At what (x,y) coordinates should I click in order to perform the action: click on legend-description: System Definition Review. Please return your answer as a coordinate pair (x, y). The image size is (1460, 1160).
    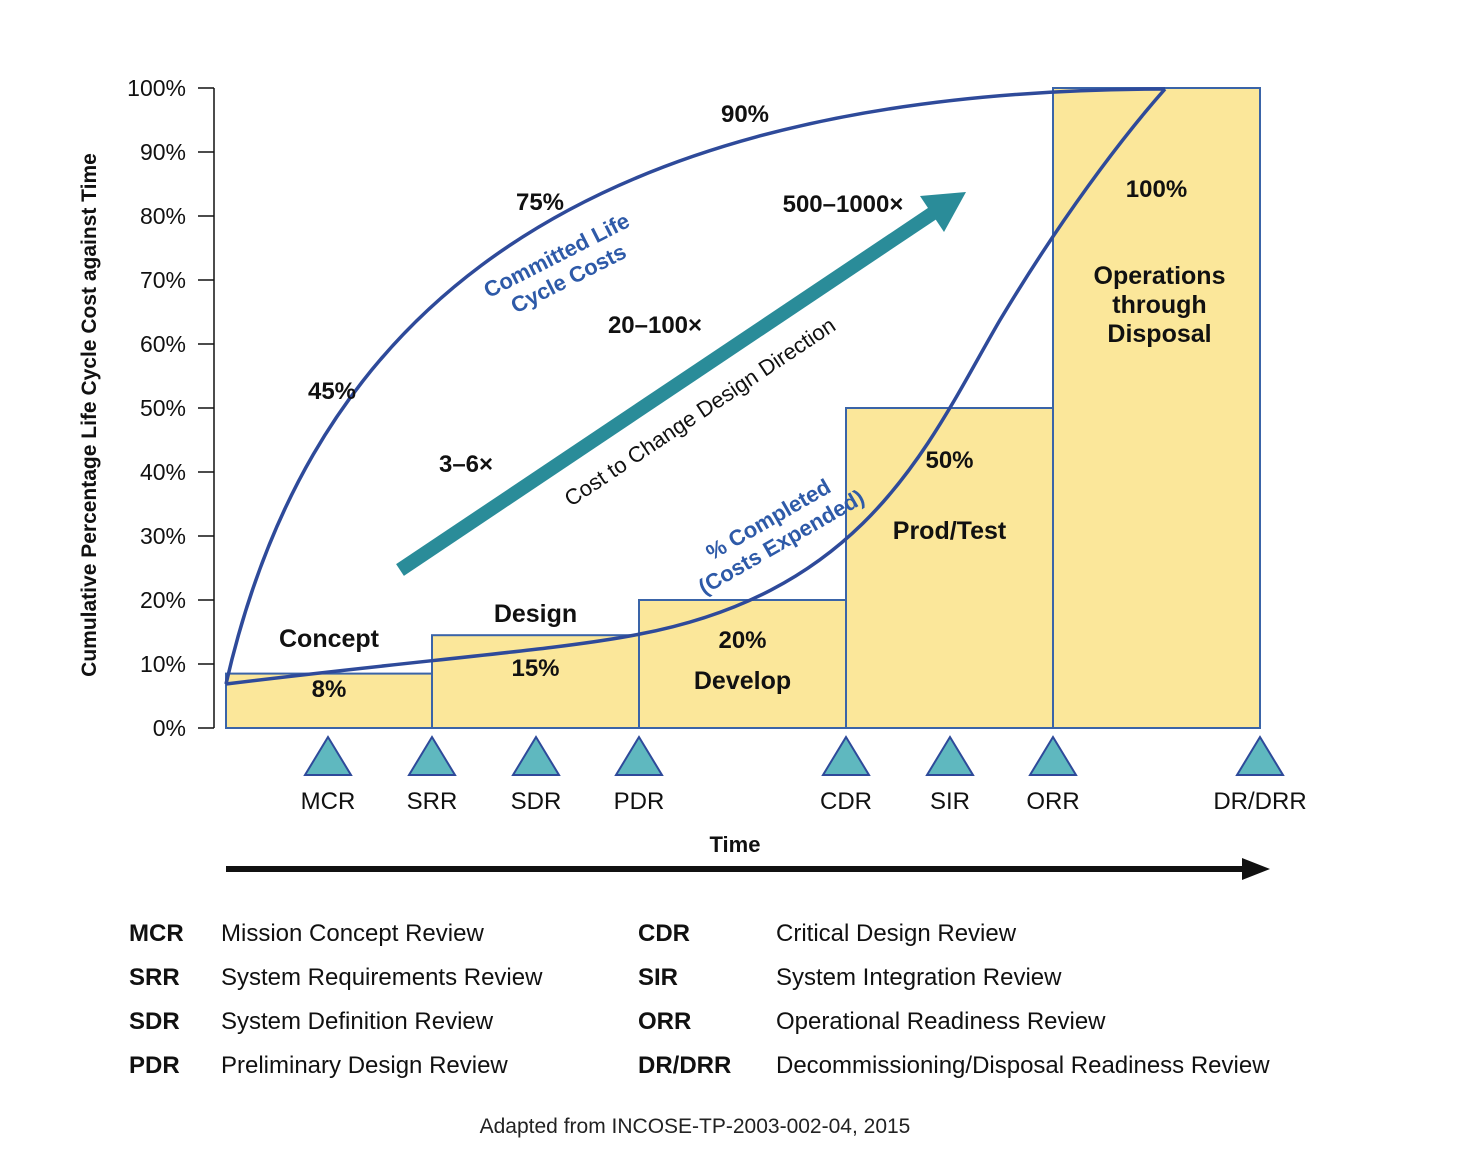
    Looking at the image, I should click on (357, 1021).